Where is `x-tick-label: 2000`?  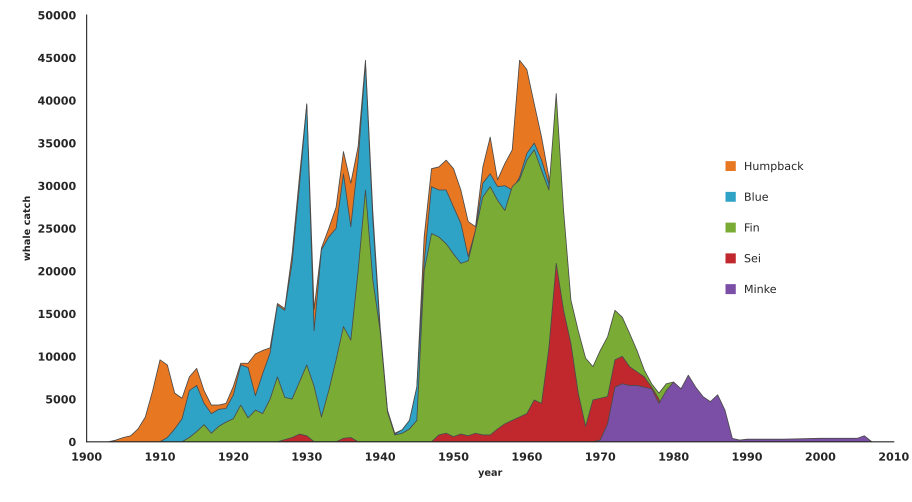
x-tick-label: 2000 is located at coordinates (821, 456).